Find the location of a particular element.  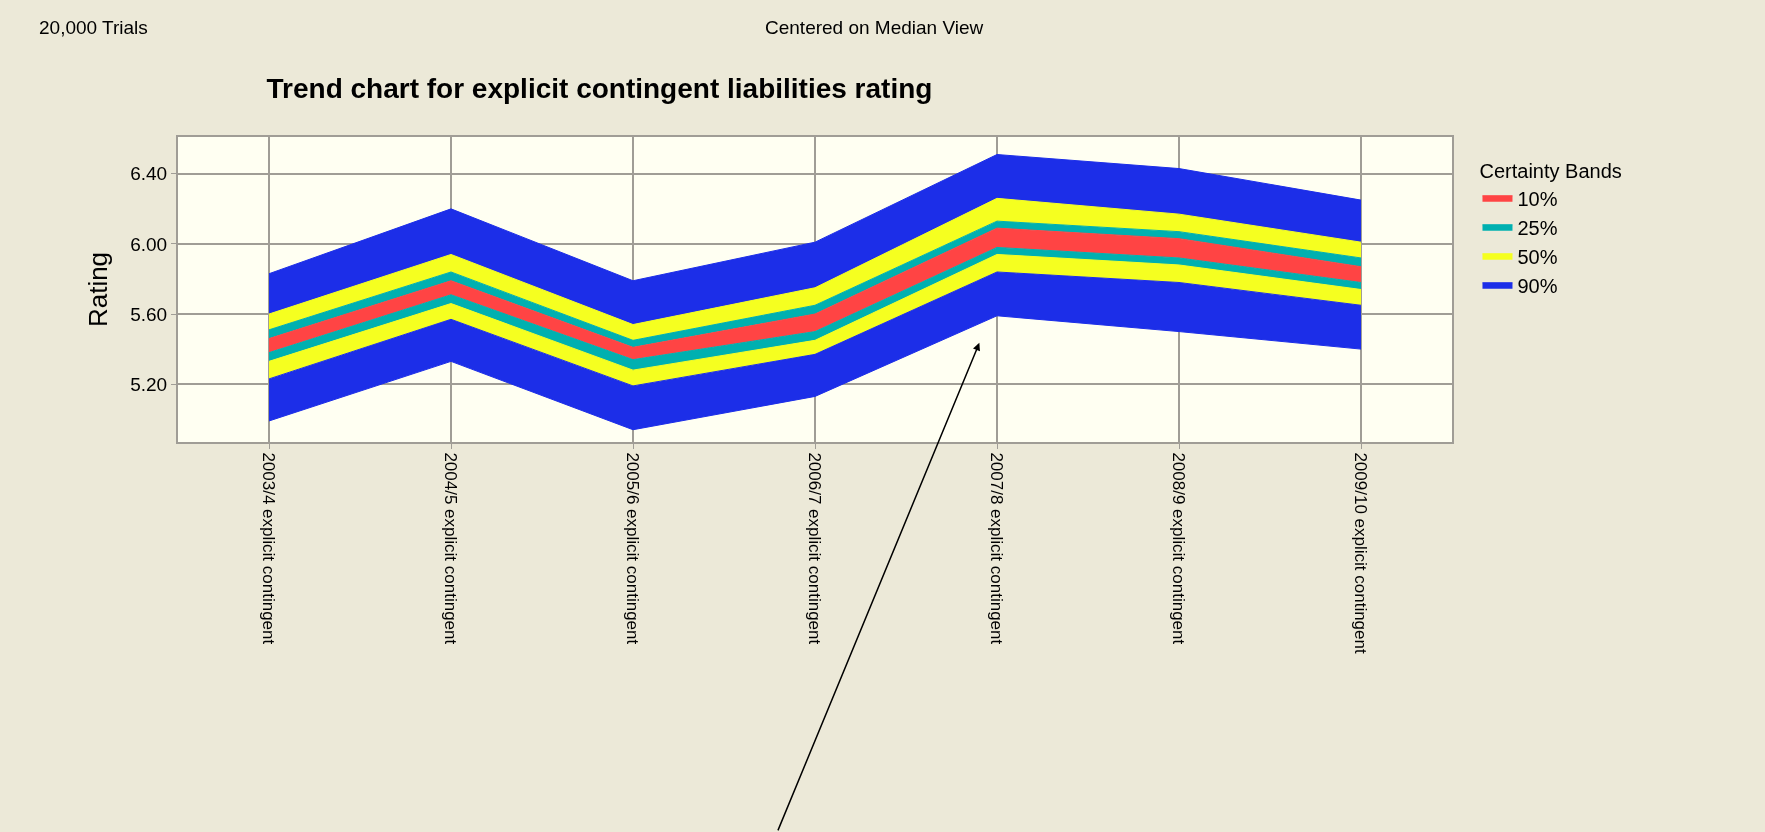

legend-label: 10% is located at coordinates (1537, 198).